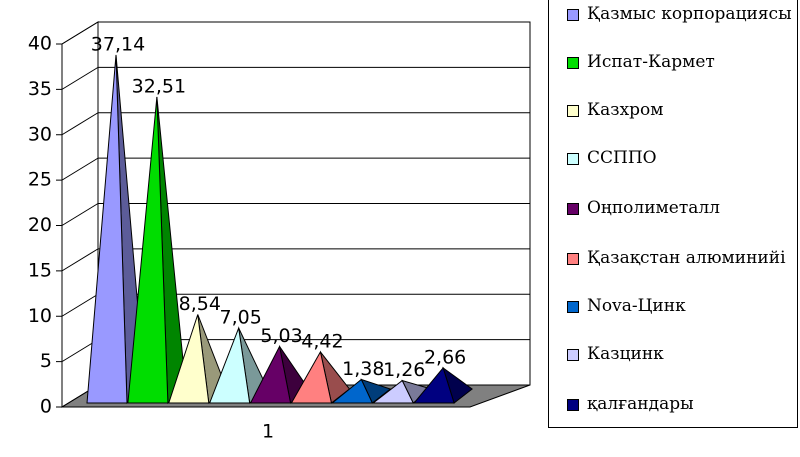 The width and height of the screenshot is (800, 457). Describe the element at coordinates (40, 270) in the screenshot. I see `y-tick-label: 15` at that location.